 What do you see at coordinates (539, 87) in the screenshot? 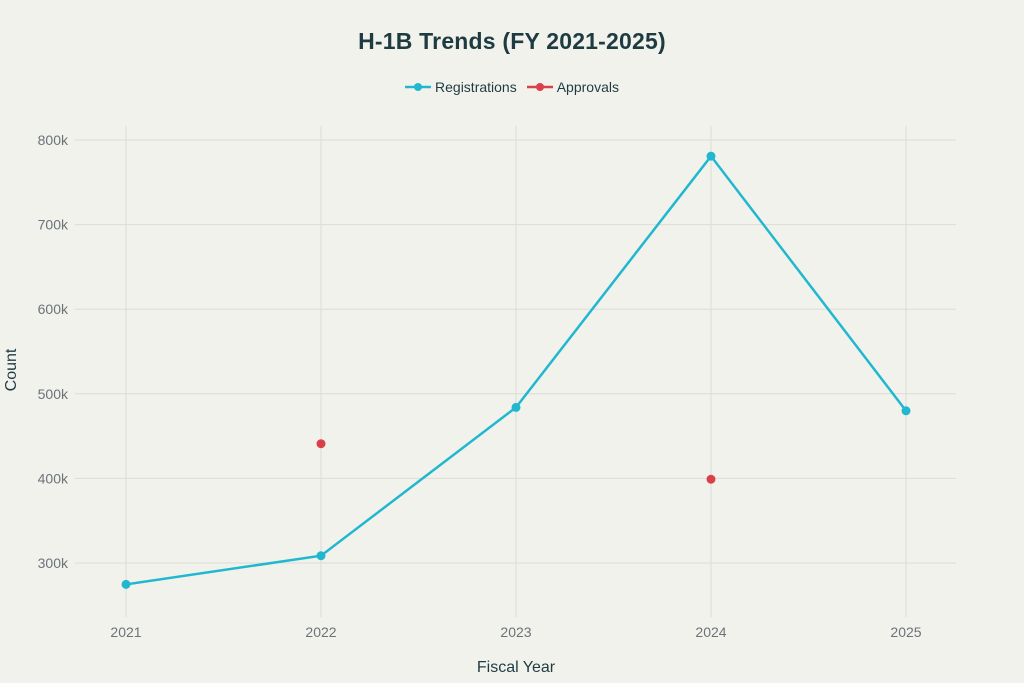
I see `approvals-line-marker-icon` at bounding box center [539, 87].